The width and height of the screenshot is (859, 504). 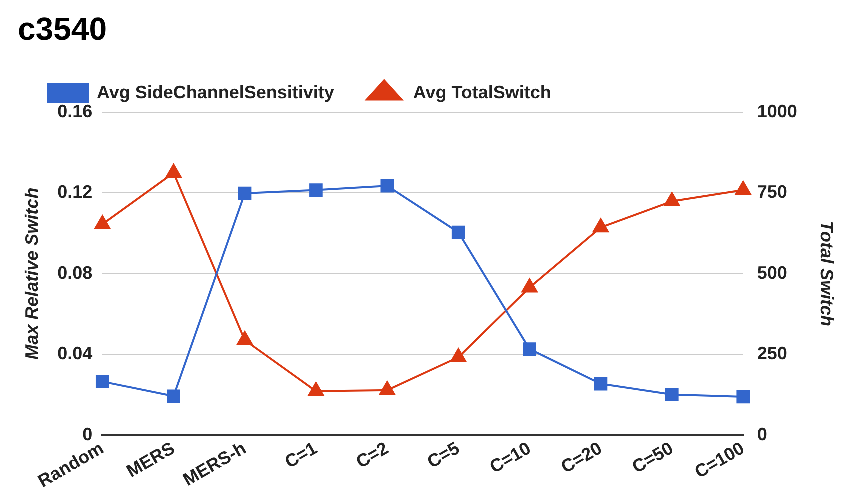 I want to click on x-tick-label: C=20, so click(x=582, y=458).